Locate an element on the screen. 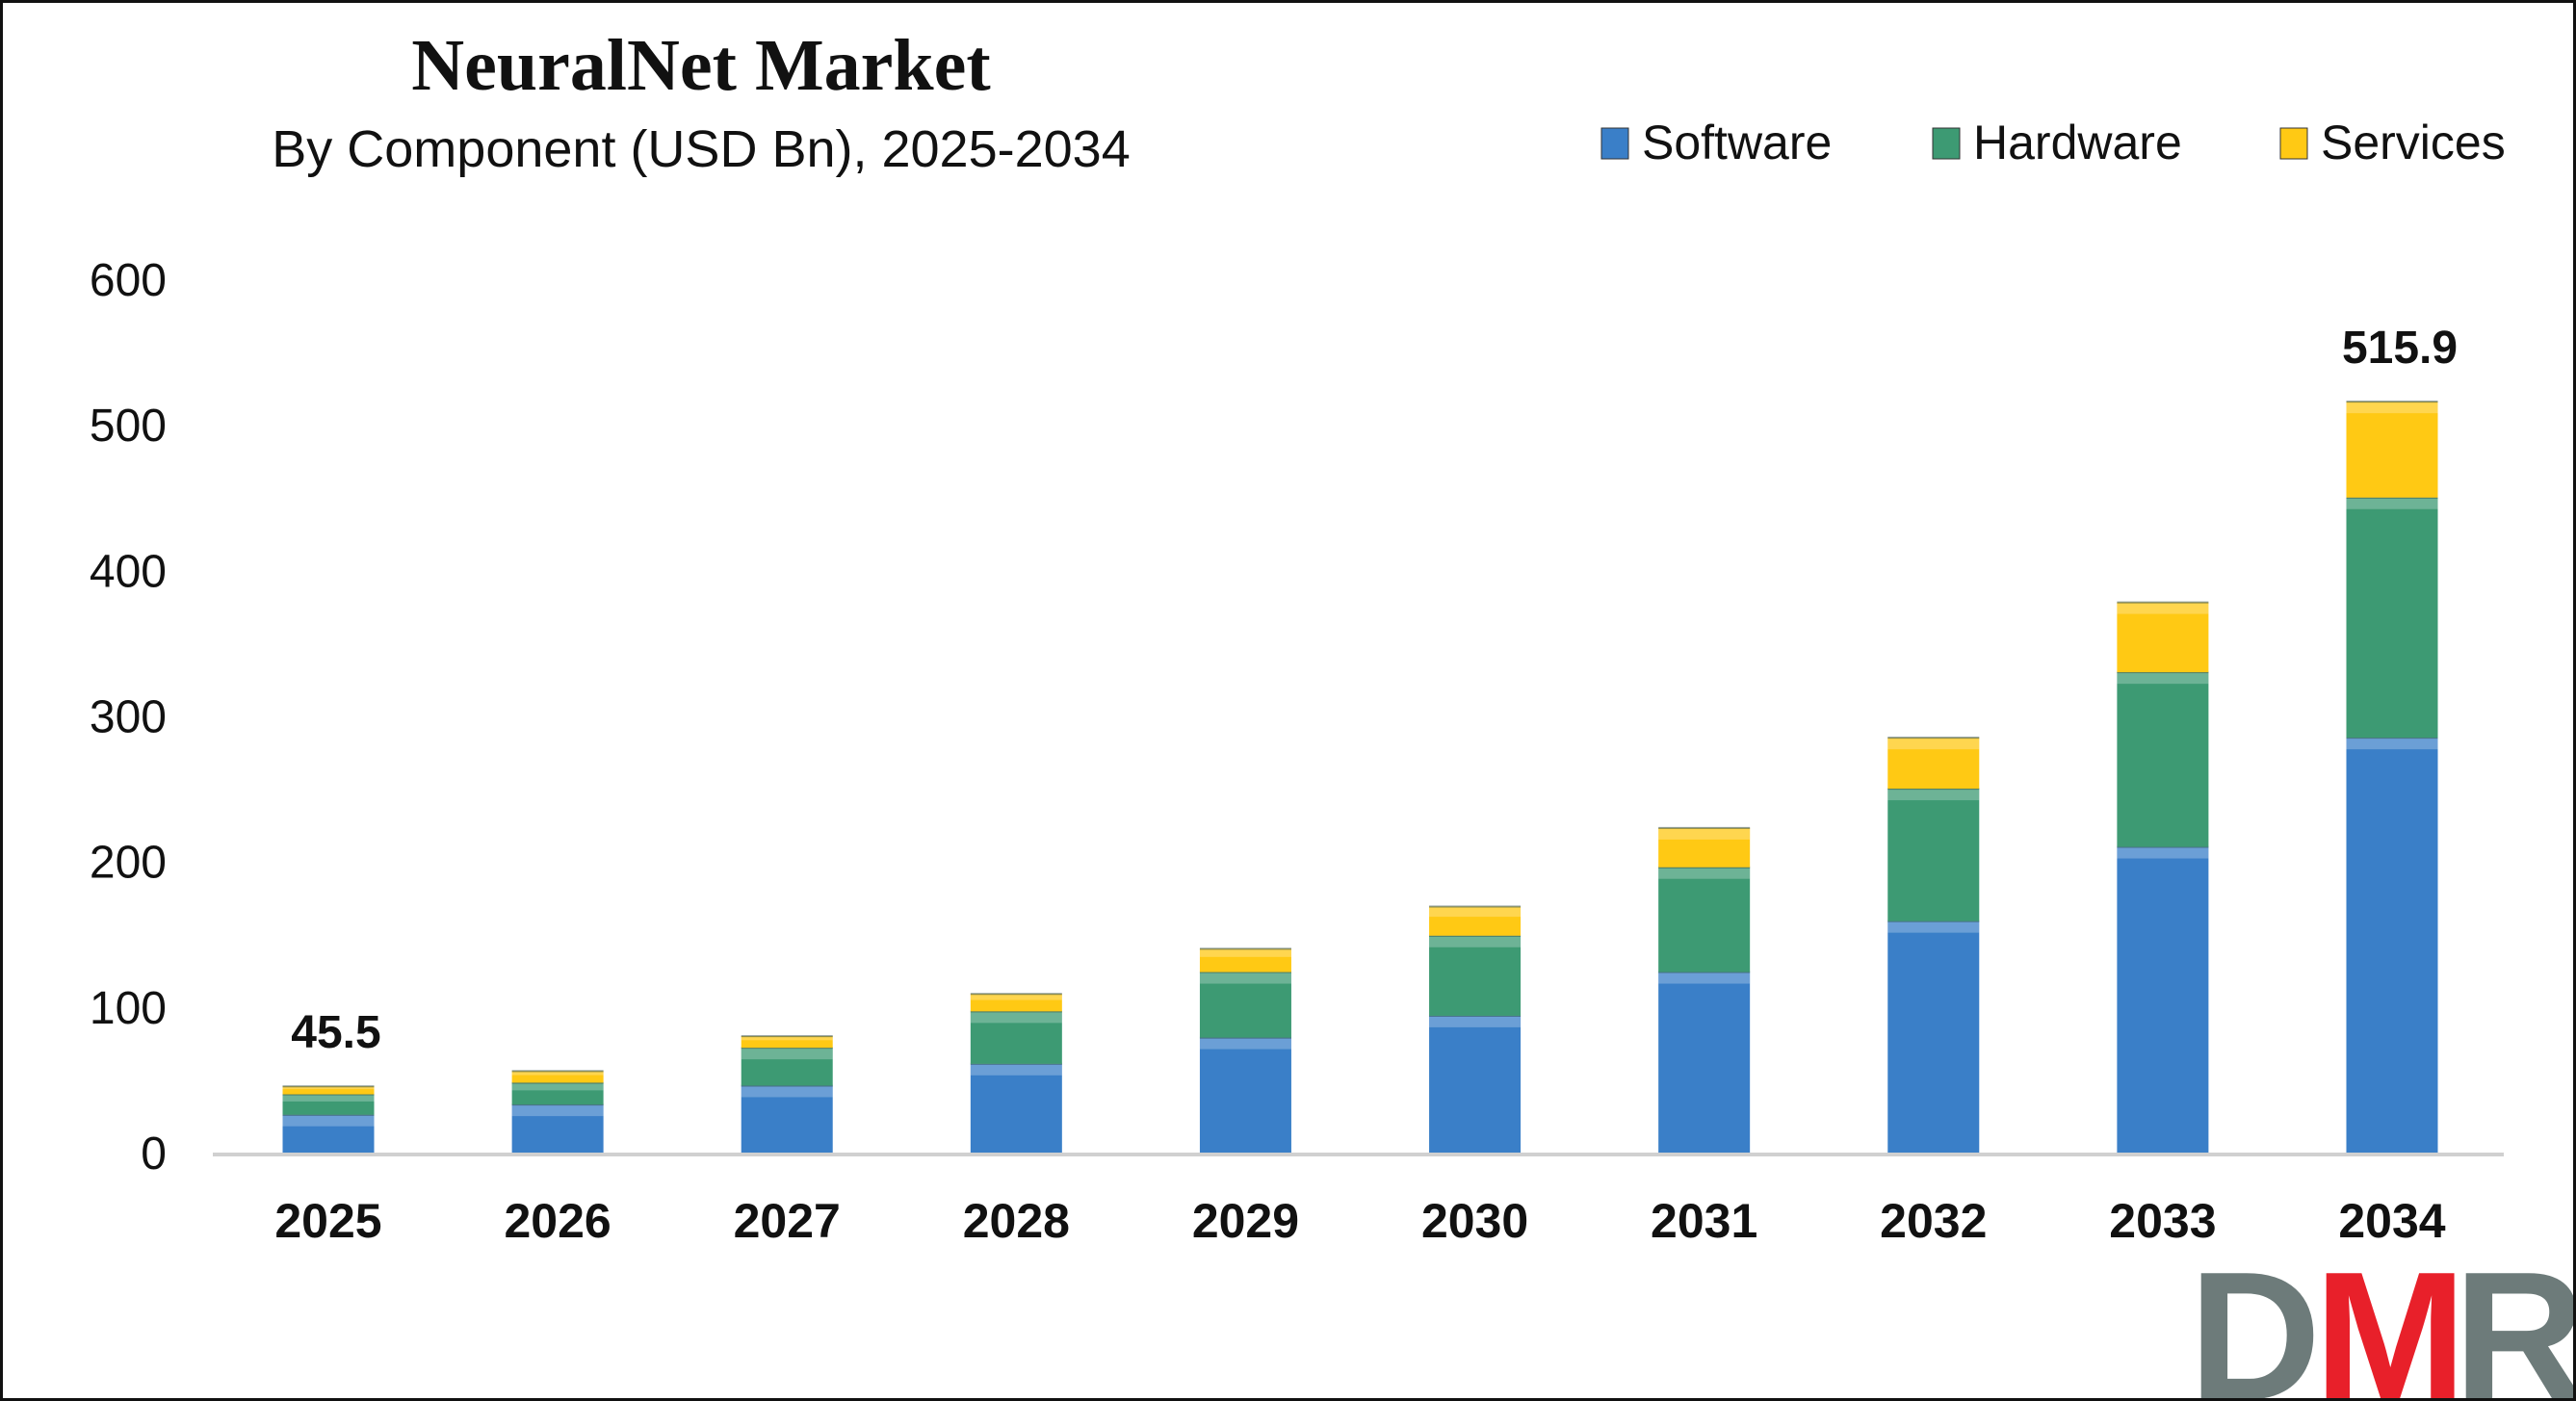 This screenshot has width=2576, height=1401. bar-stack-2028 is located at coordinates (1016, 1073).